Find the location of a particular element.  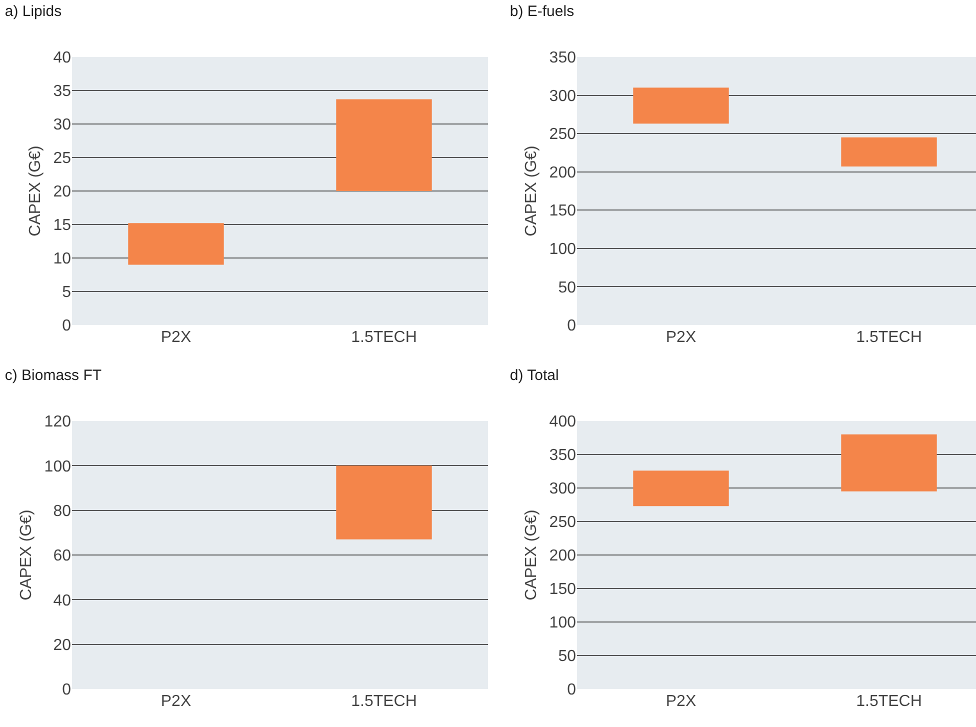

chart-title: c) Biomass FT is located at coordinates (53, 375).